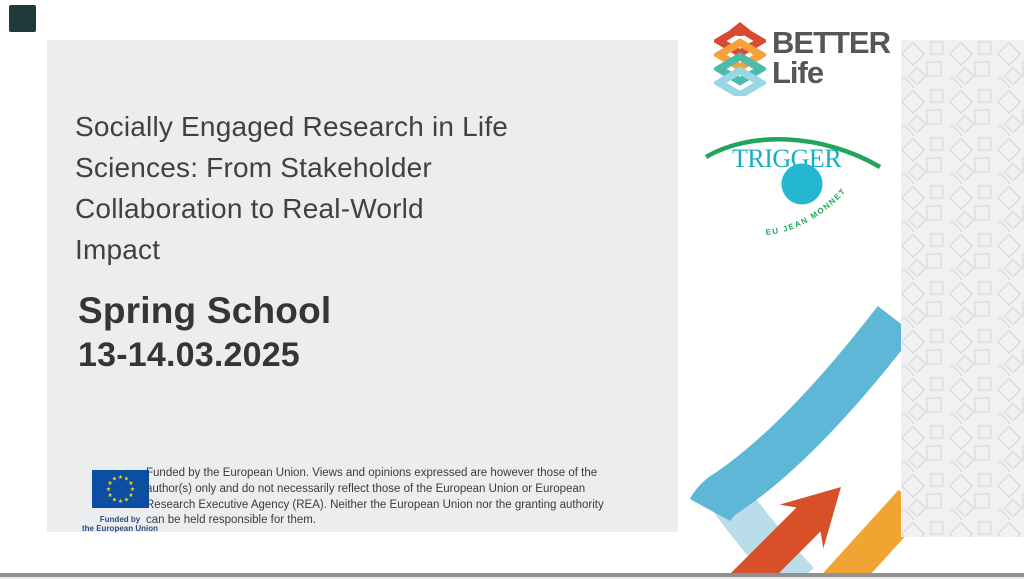  What do you see at coordinates (802, 184) in the screenshot?
I see `trigger-circle-icon` at bounding box center [802, 184].